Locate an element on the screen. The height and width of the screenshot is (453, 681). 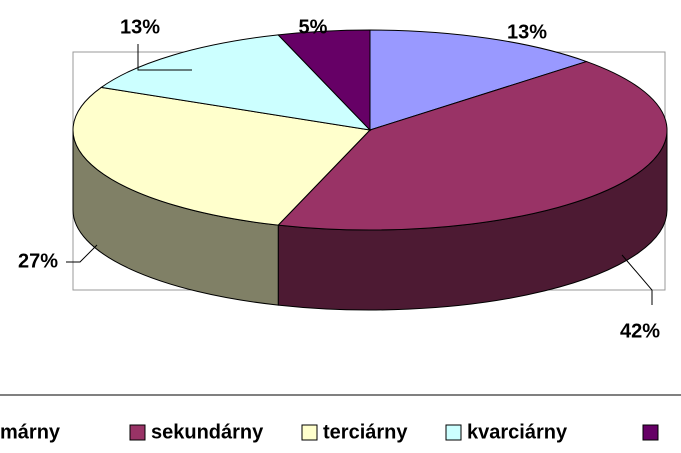
legend-label: sekundárny is located at coordinates (207, 432).